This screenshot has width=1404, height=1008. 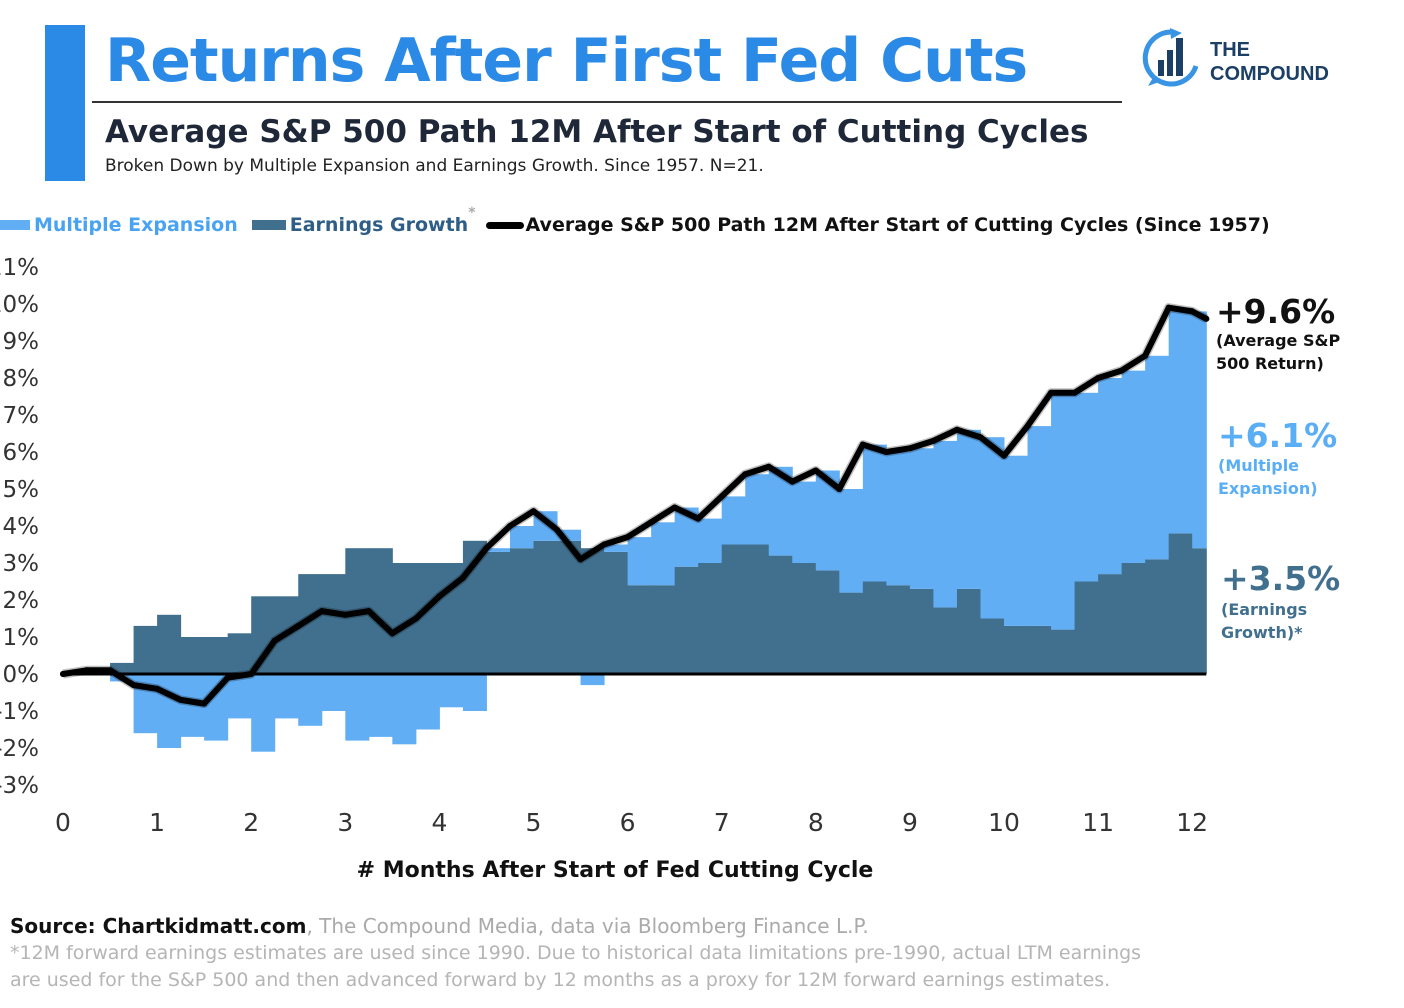 What do you see at coordinates (21, 379) in the screenshot?
I see `y-tick-label: 8%` at bounding box center [21, 379].